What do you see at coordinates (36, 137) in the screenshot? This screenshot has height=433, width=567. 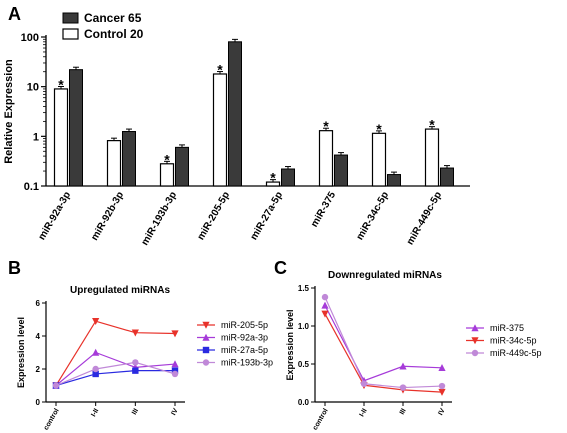 I see `y-tick-label: 1` at bounding box center [36, 137].